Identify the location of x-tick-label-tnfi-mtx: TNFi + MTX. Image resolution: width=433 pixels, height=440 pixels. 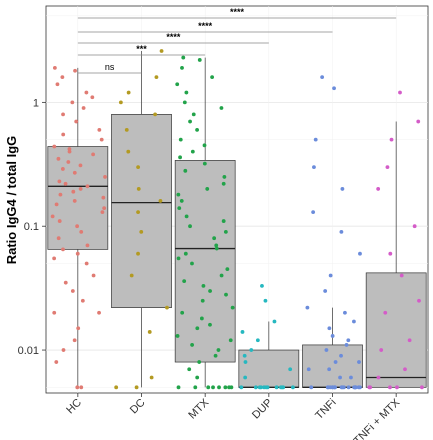
(377, 418).